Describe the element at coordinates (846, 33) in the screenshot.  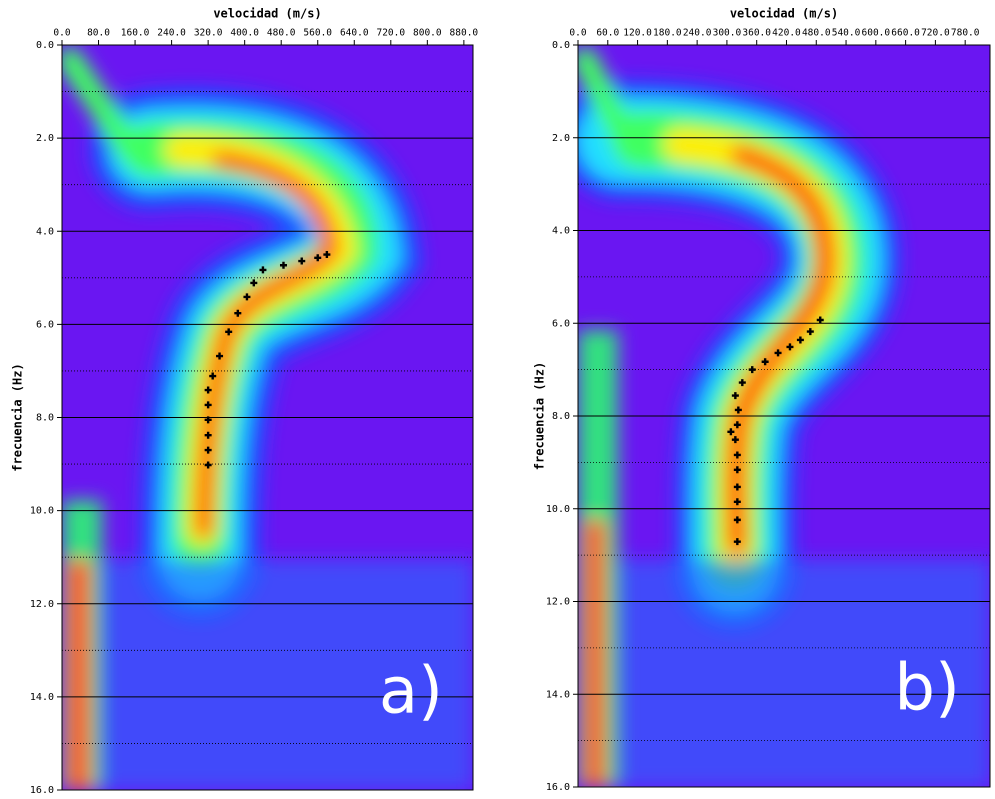
I see `x-tick-label: 540.0` at that location.